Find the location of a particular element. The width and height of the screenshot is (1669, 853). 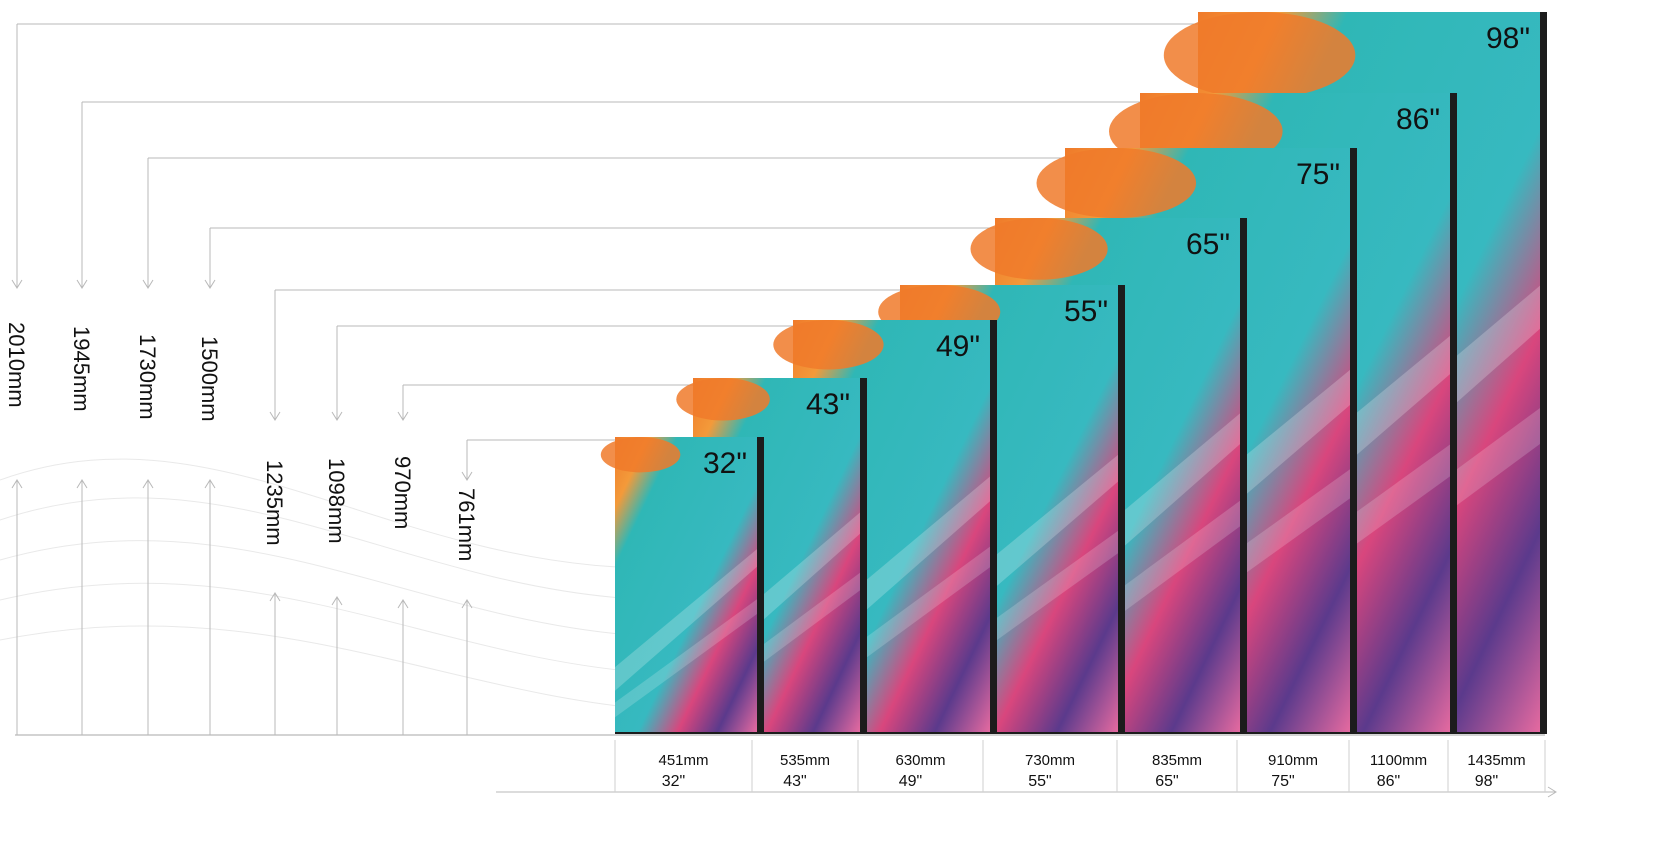

size-tag: 65" is located at coordinates (1208, 244).